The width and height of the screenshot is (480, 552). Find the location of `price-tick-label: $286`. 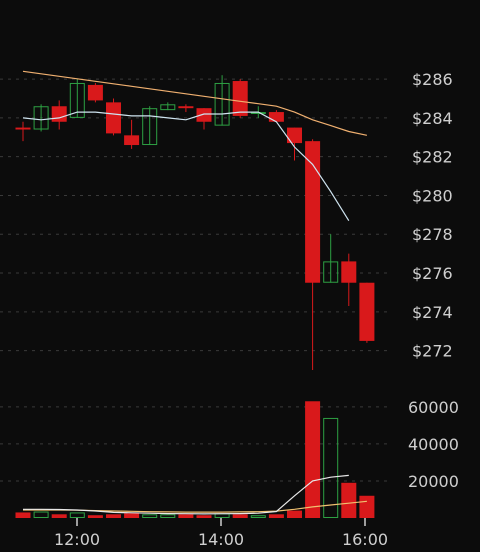

price-tick-label: $286 is located at coordinates (432, 79).